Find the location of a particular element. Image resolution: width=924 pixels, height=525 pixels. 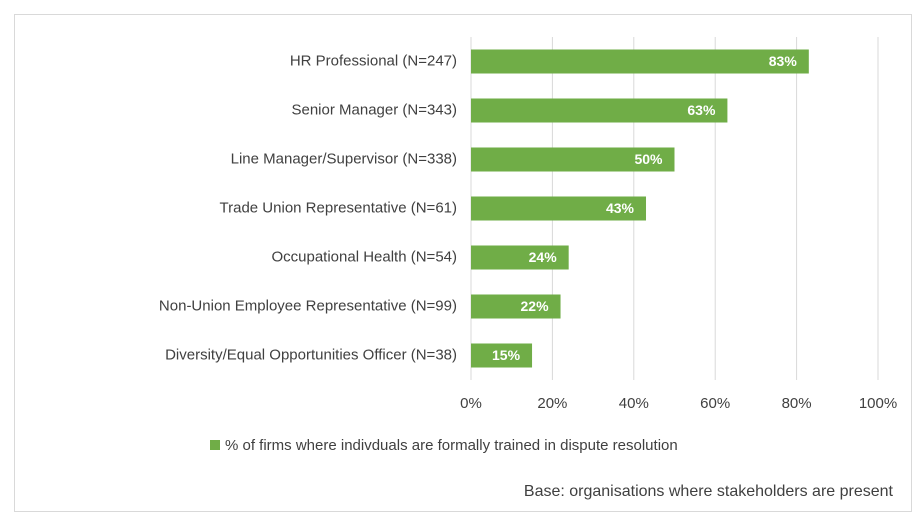

x-tick-label: 100% is located at coordinates (878, 403).